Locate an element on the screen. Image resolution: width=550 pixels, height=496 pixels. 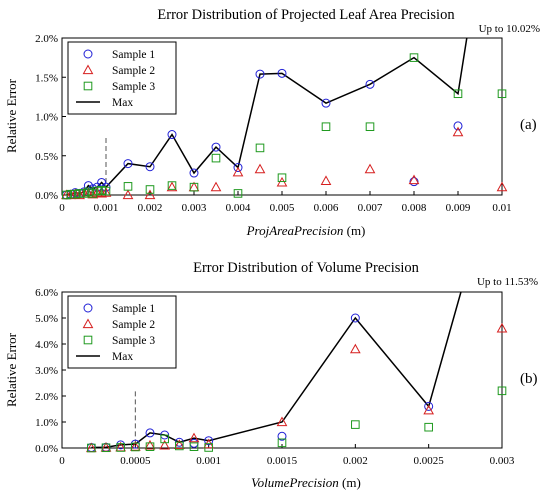
legend-label-max: Max is located at coordinates (122, 103).